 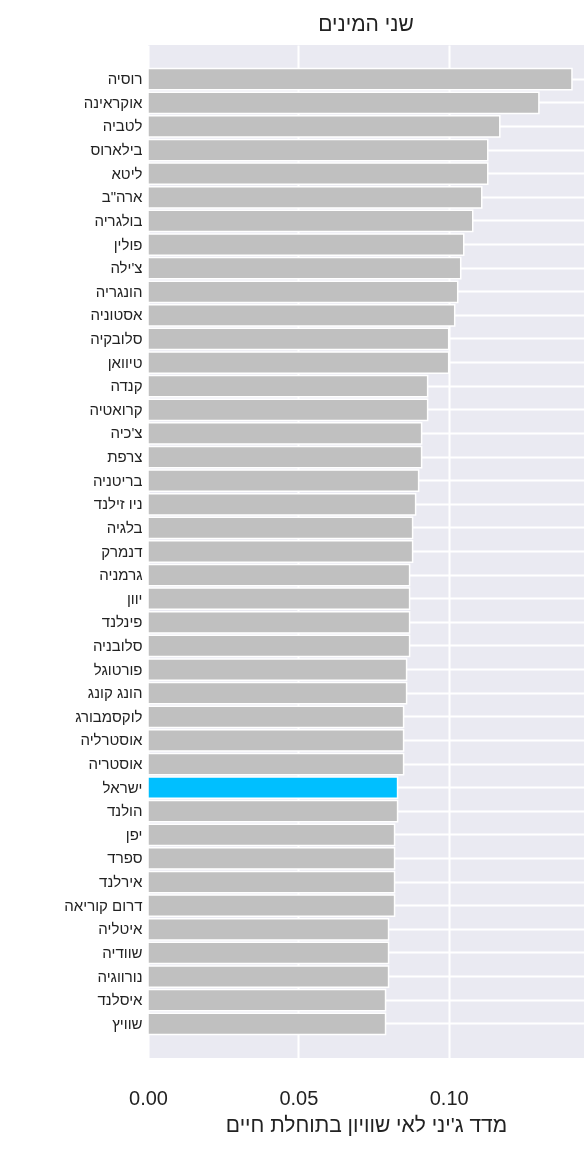 What do you see at coordinates (116, 409) in the screenshot?
I see `y-tick-label: קרואטיה` at bounding box center [116, 409].